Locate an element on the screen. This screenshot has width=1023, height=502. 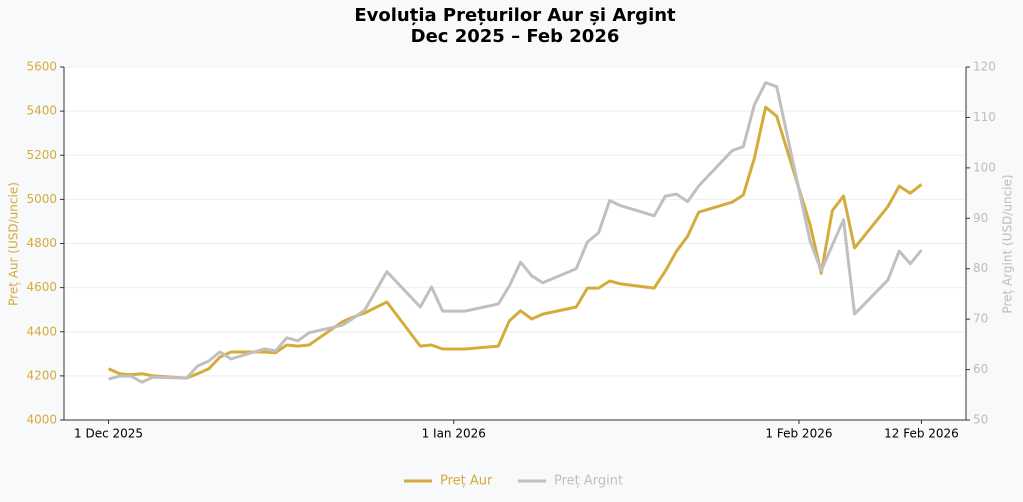
y2-tick-label: 60 is located at coordinates (980, 369).